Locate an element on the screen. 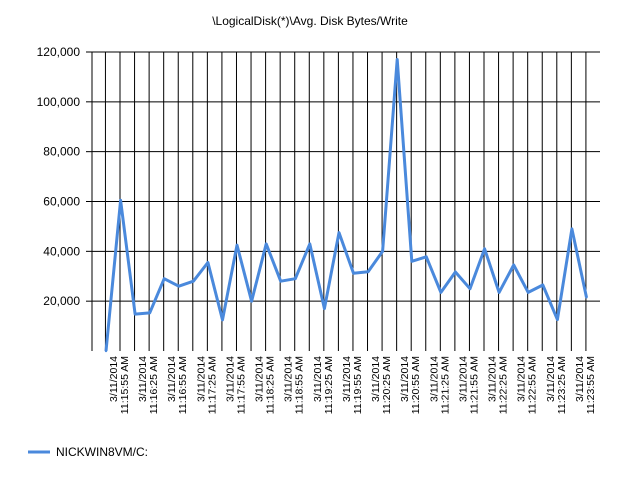  x-tick-label-time: 11:18:25 AM is located at coordinates (271, 385).